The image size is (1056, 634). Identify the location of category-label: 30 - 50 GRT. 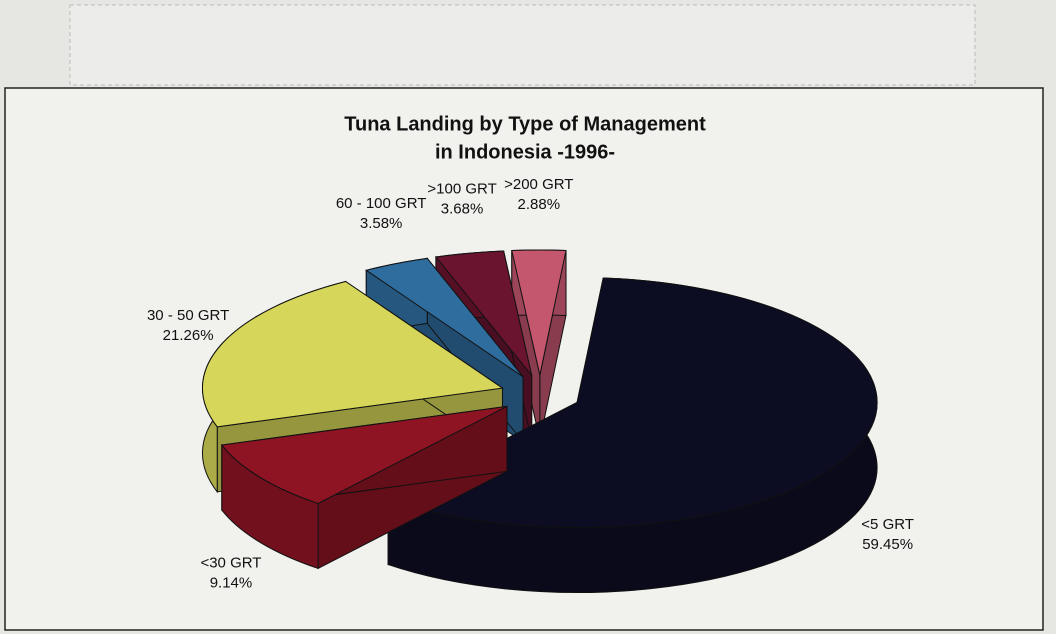
(188, 315).